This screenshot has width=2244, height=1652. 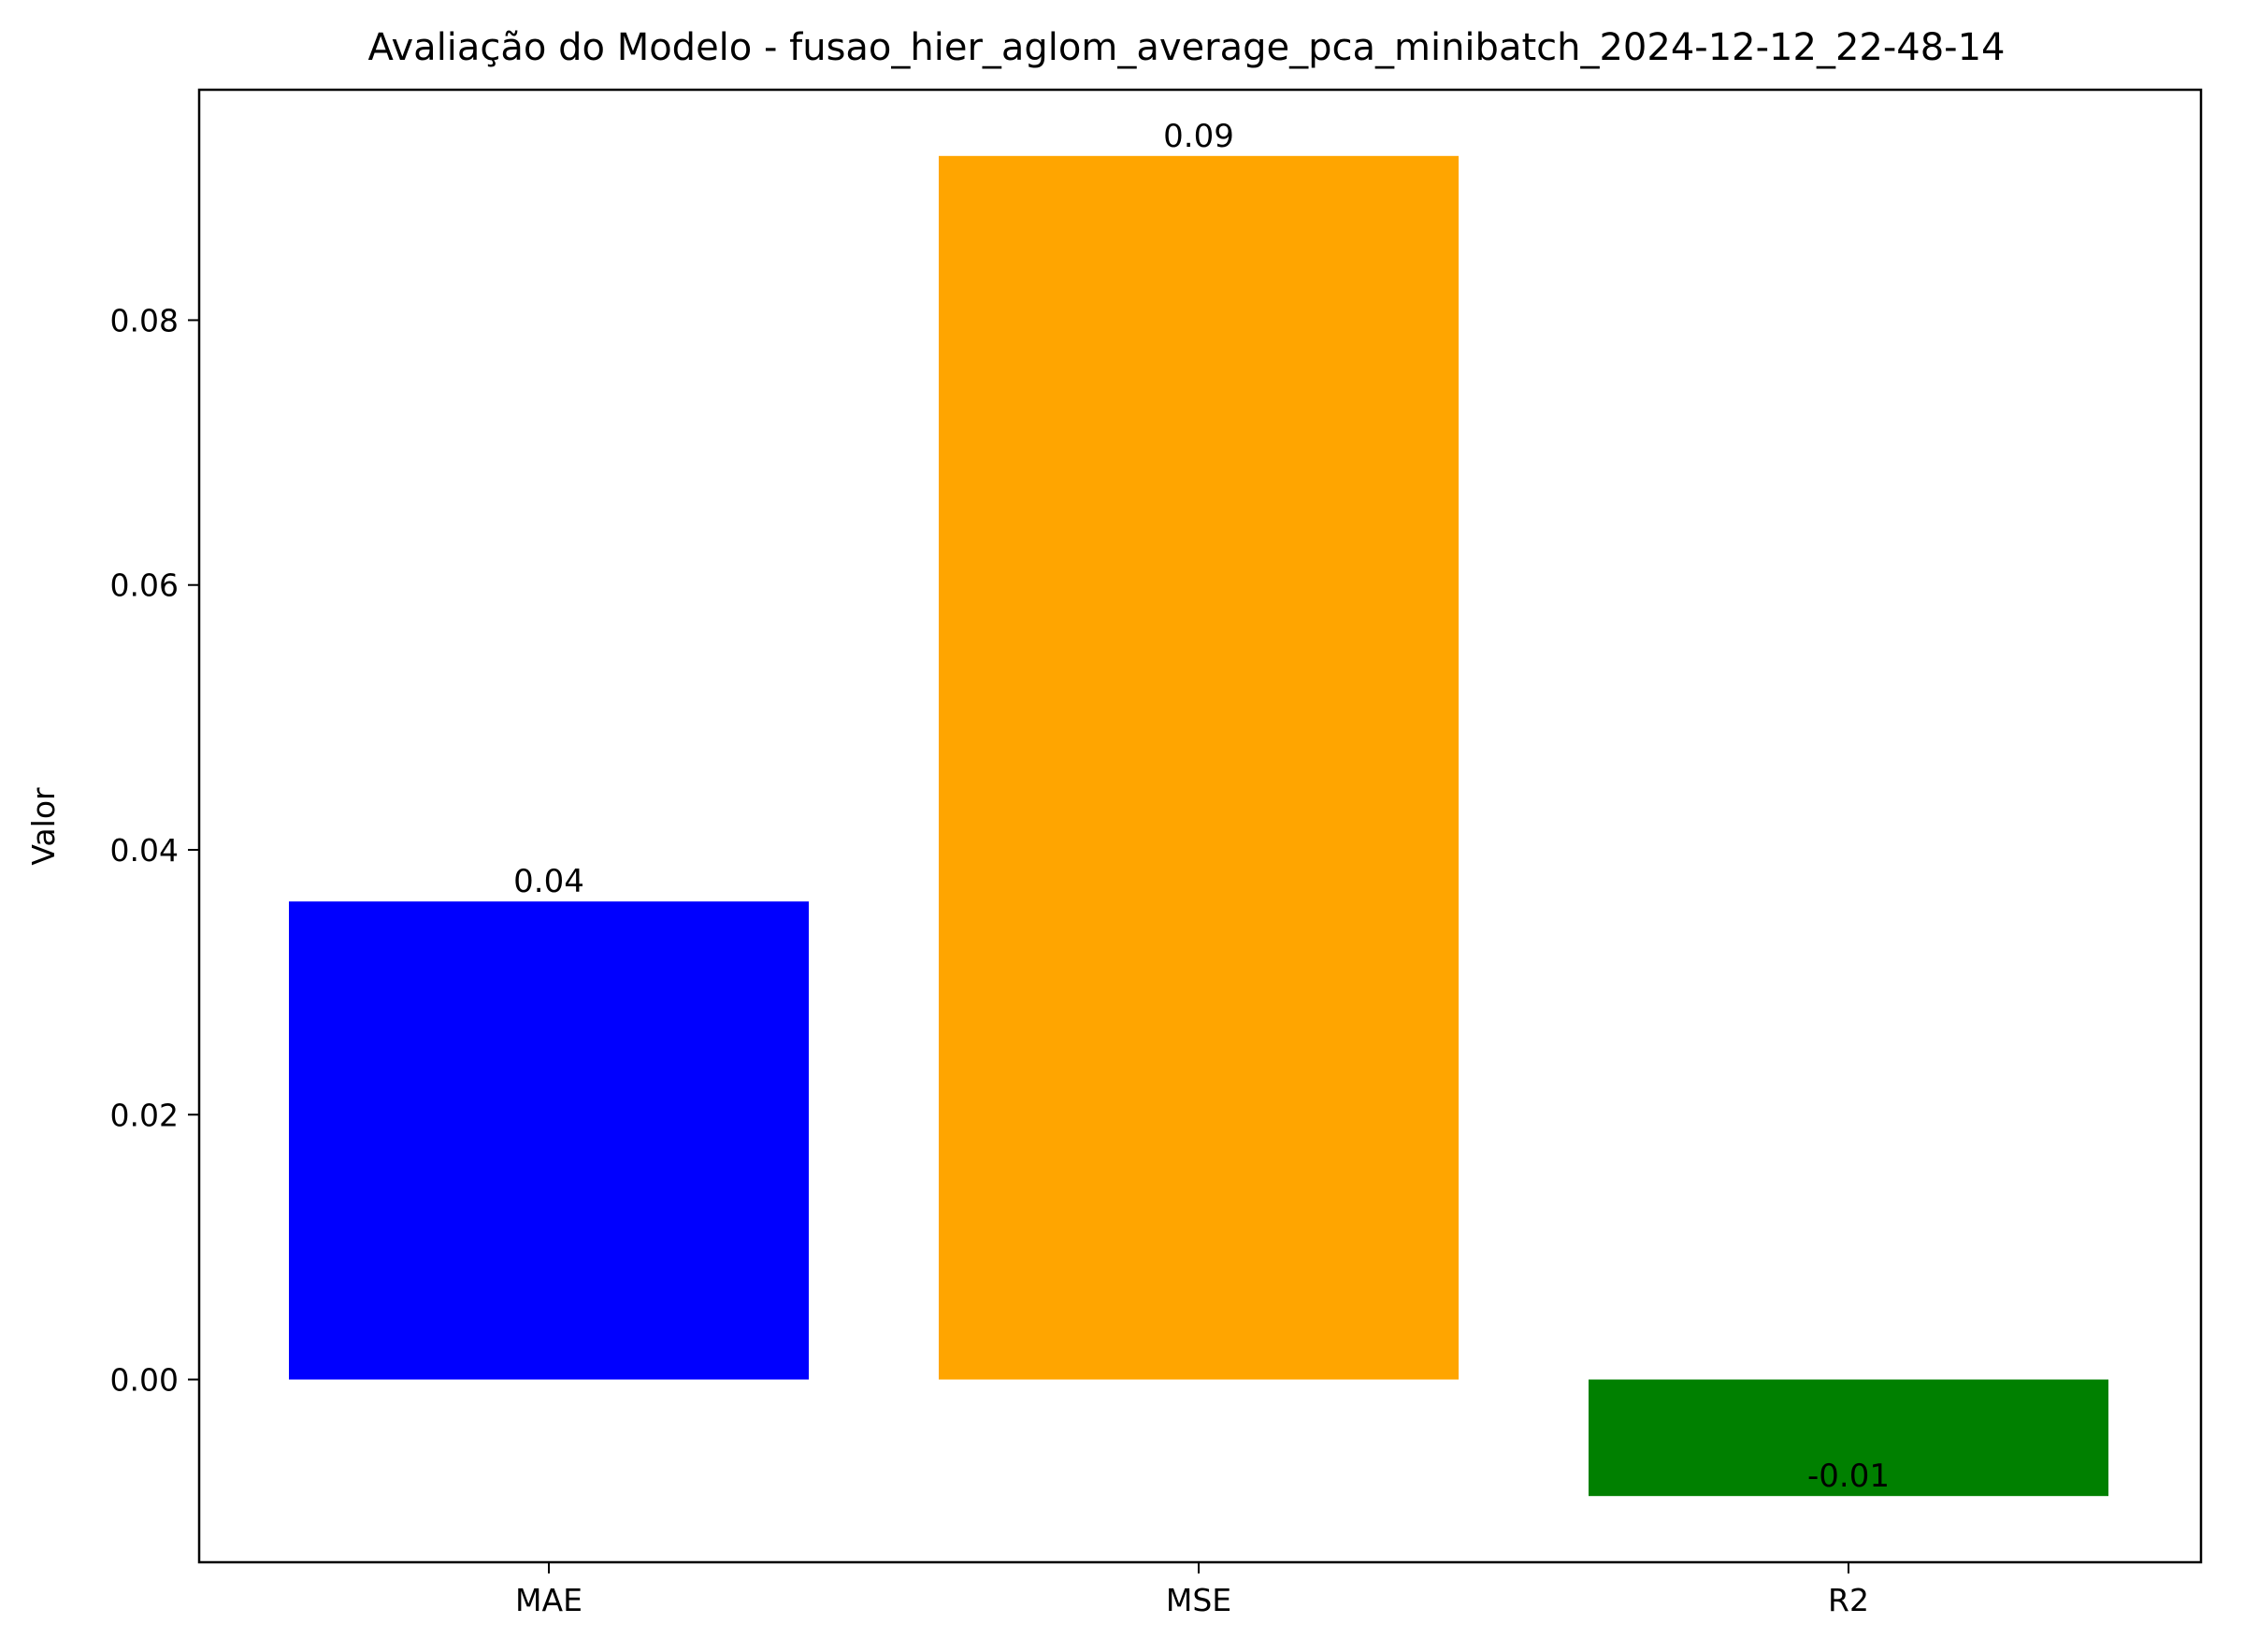 What do you see at coordinates (43, 827) in the screenshot?
I see `y-axis-label: Valor` at bounding box center [43, 827].